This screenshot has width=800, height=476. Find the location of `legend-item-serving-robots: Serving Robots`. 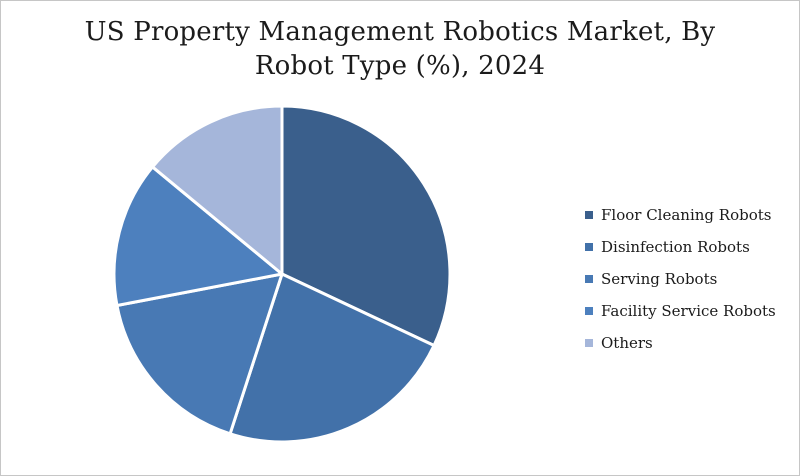

legend-item-serving-robots: Serving Robots is located at coordinates (680, 279).